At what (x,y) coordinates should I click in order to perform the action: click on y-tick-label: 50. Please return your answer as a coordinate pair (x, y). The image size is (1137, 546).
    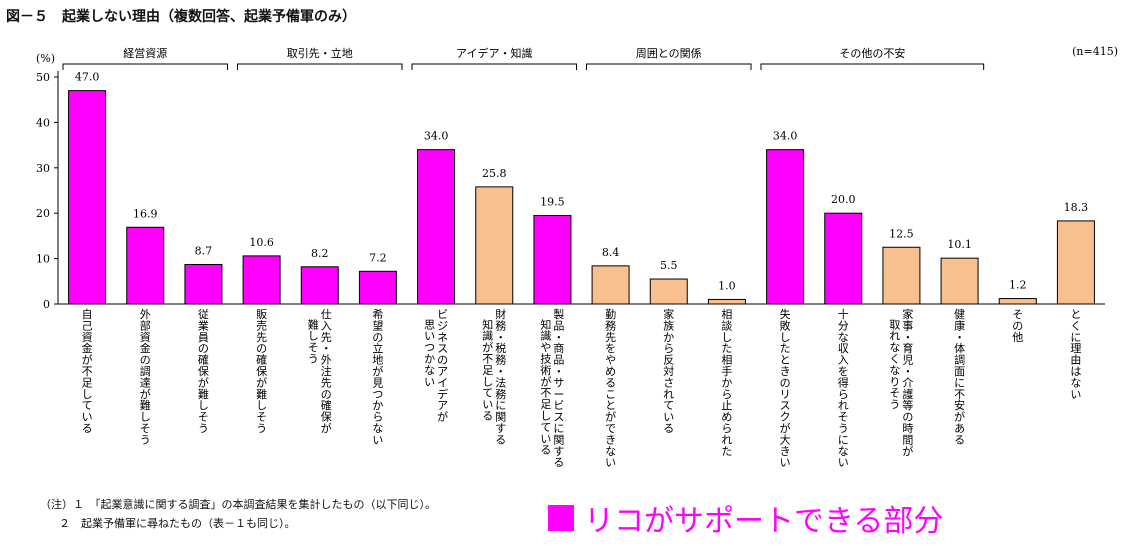
    Looking at the image, I should click on (43, 77).